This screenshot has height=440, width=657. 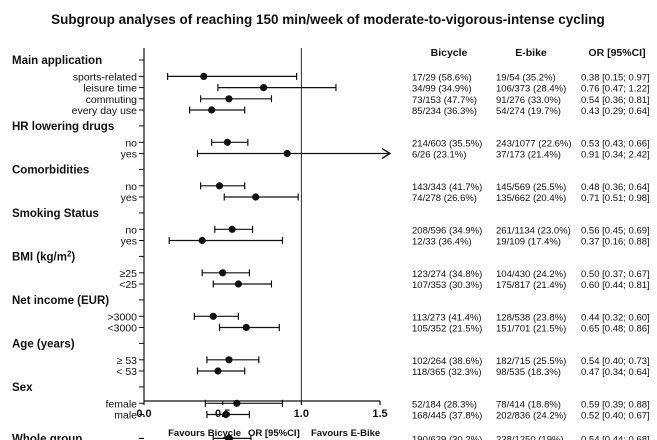 What do you see at coordinates (121, 404) in the screenshot?
I see `row-label: female` at bounding box center [121, 404].